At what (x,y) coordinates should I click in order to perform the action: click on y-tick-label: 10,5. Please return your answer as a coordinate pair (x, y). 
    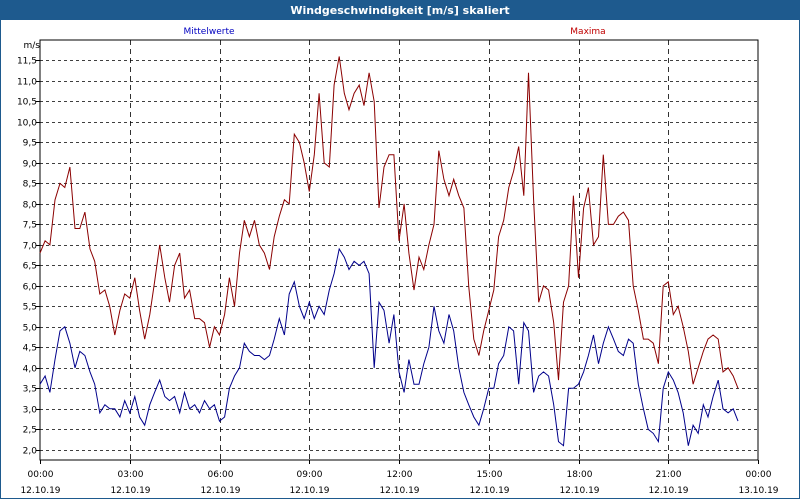
    Looking at the image, I should click on (27, 103).